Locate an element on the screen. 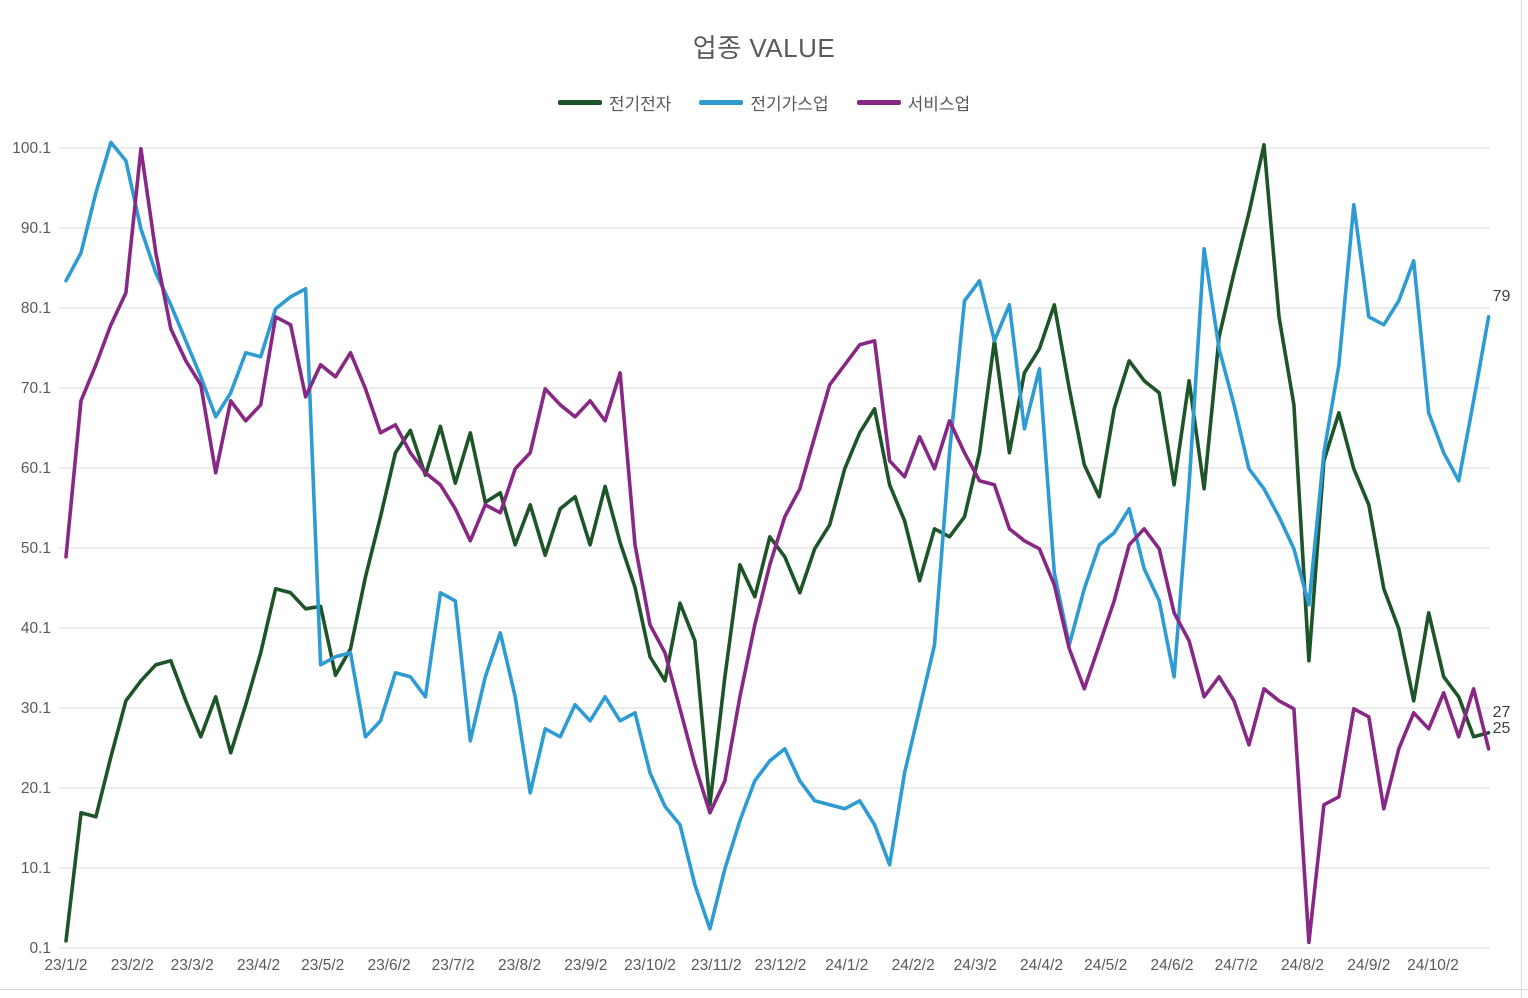  y-axis-tick-label: 20.1 is located at coordinates (36, 788).